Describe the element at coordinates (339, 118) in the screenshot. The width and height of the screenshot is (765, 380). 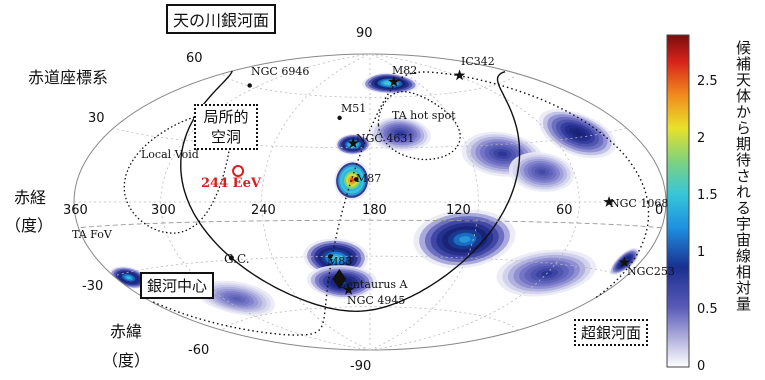
I see `source-marker-m51` at that location.